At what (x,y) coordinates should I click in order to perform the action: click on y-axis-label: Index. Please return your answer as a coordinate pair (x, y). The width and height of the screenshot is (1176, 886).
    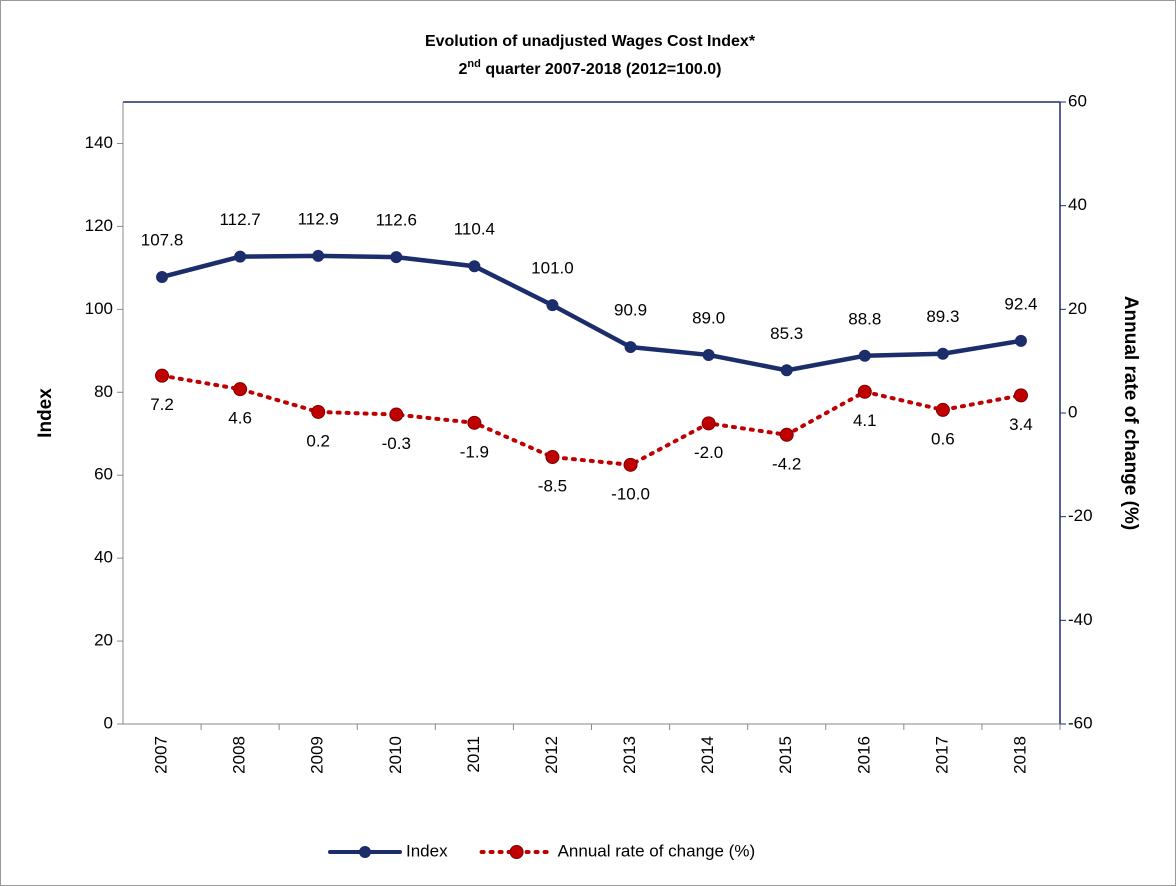
    Looking at the image, I should click on (45, 413).